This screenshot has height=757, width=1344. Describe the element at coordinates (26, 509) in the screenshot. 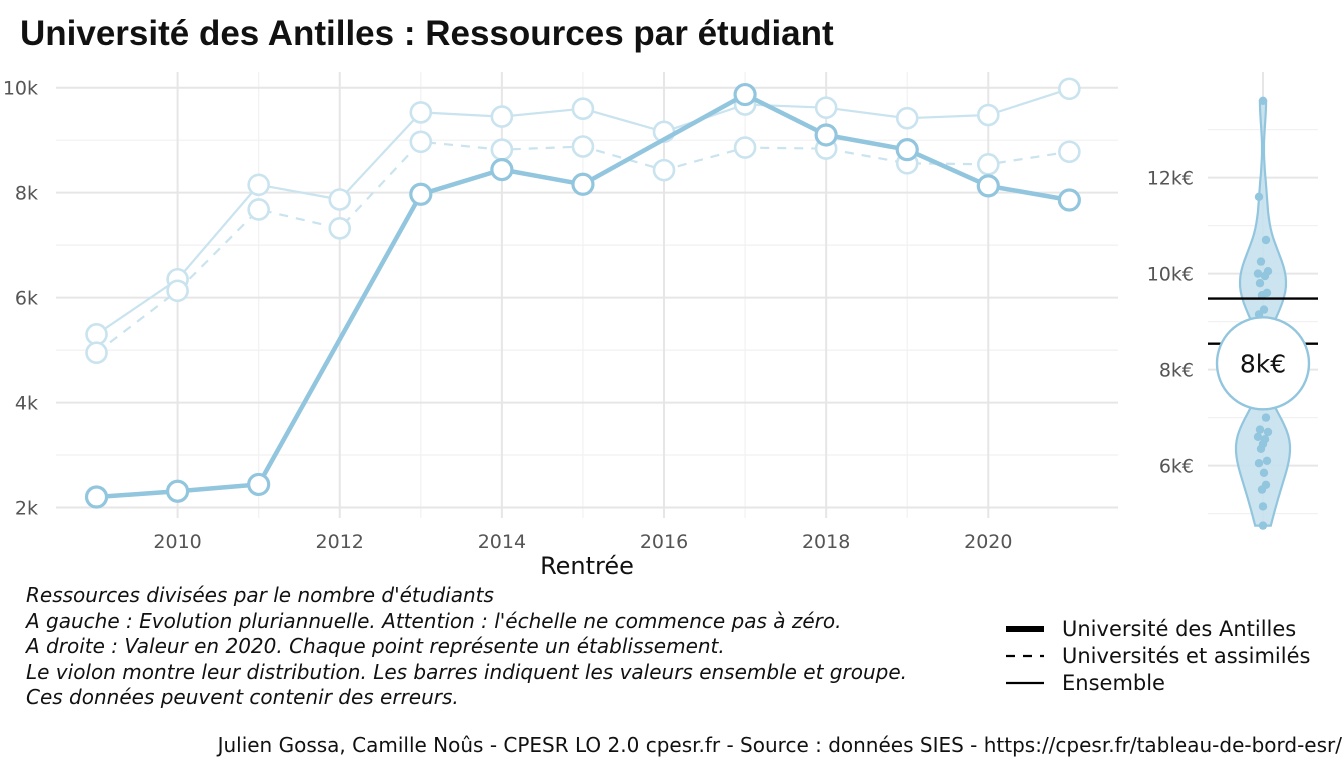

I see `y-tick-label: 2k` at that location.